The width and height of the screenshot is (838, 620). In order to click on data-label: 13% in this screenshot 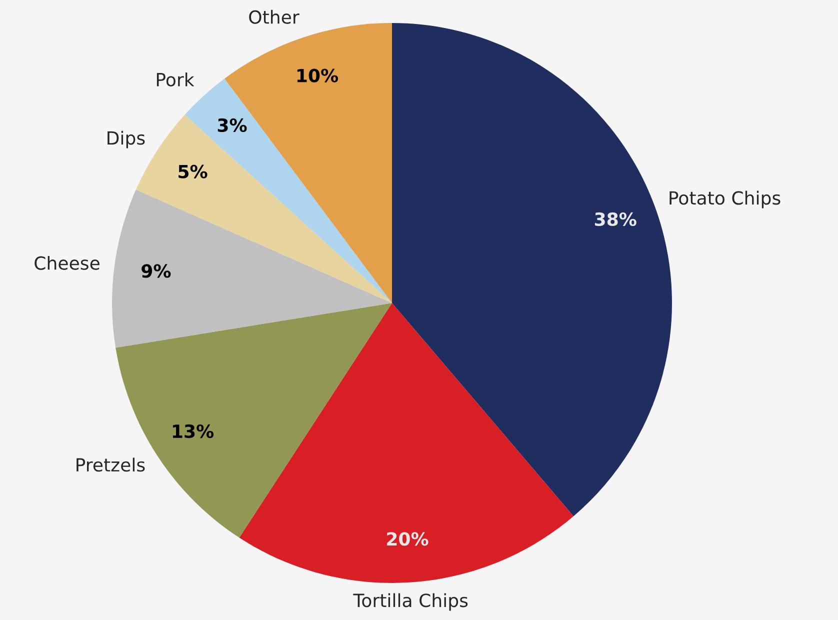, I will do `click(193, 431)`.